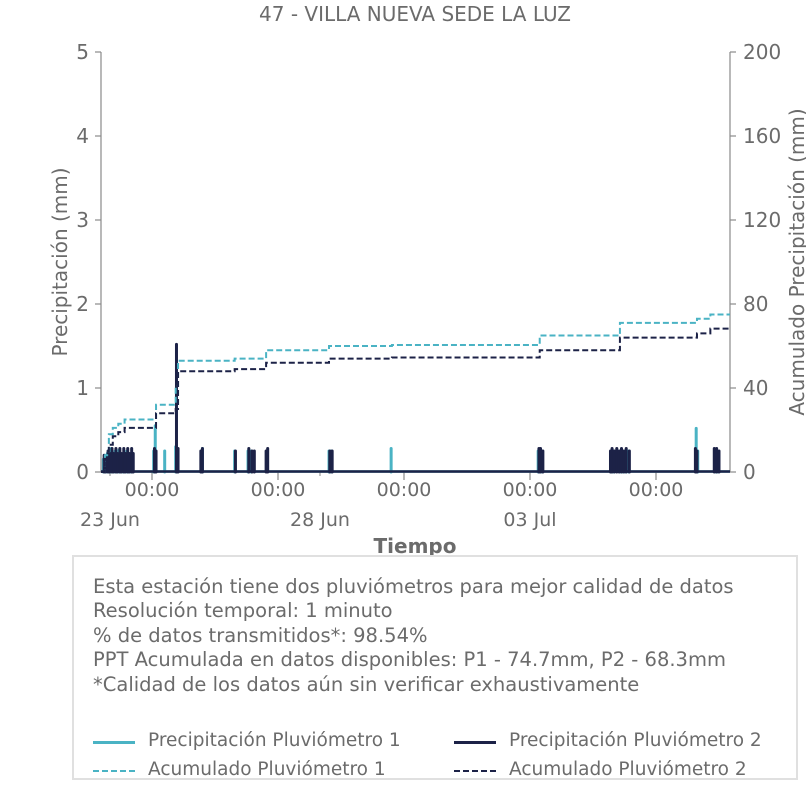 Image resolution: width=806 pixels, height=806 pixels. What do you see at coordinates (82, 304) in the screenshot?
I see `y-tick-label: 2` at bounding box center [82, 304].